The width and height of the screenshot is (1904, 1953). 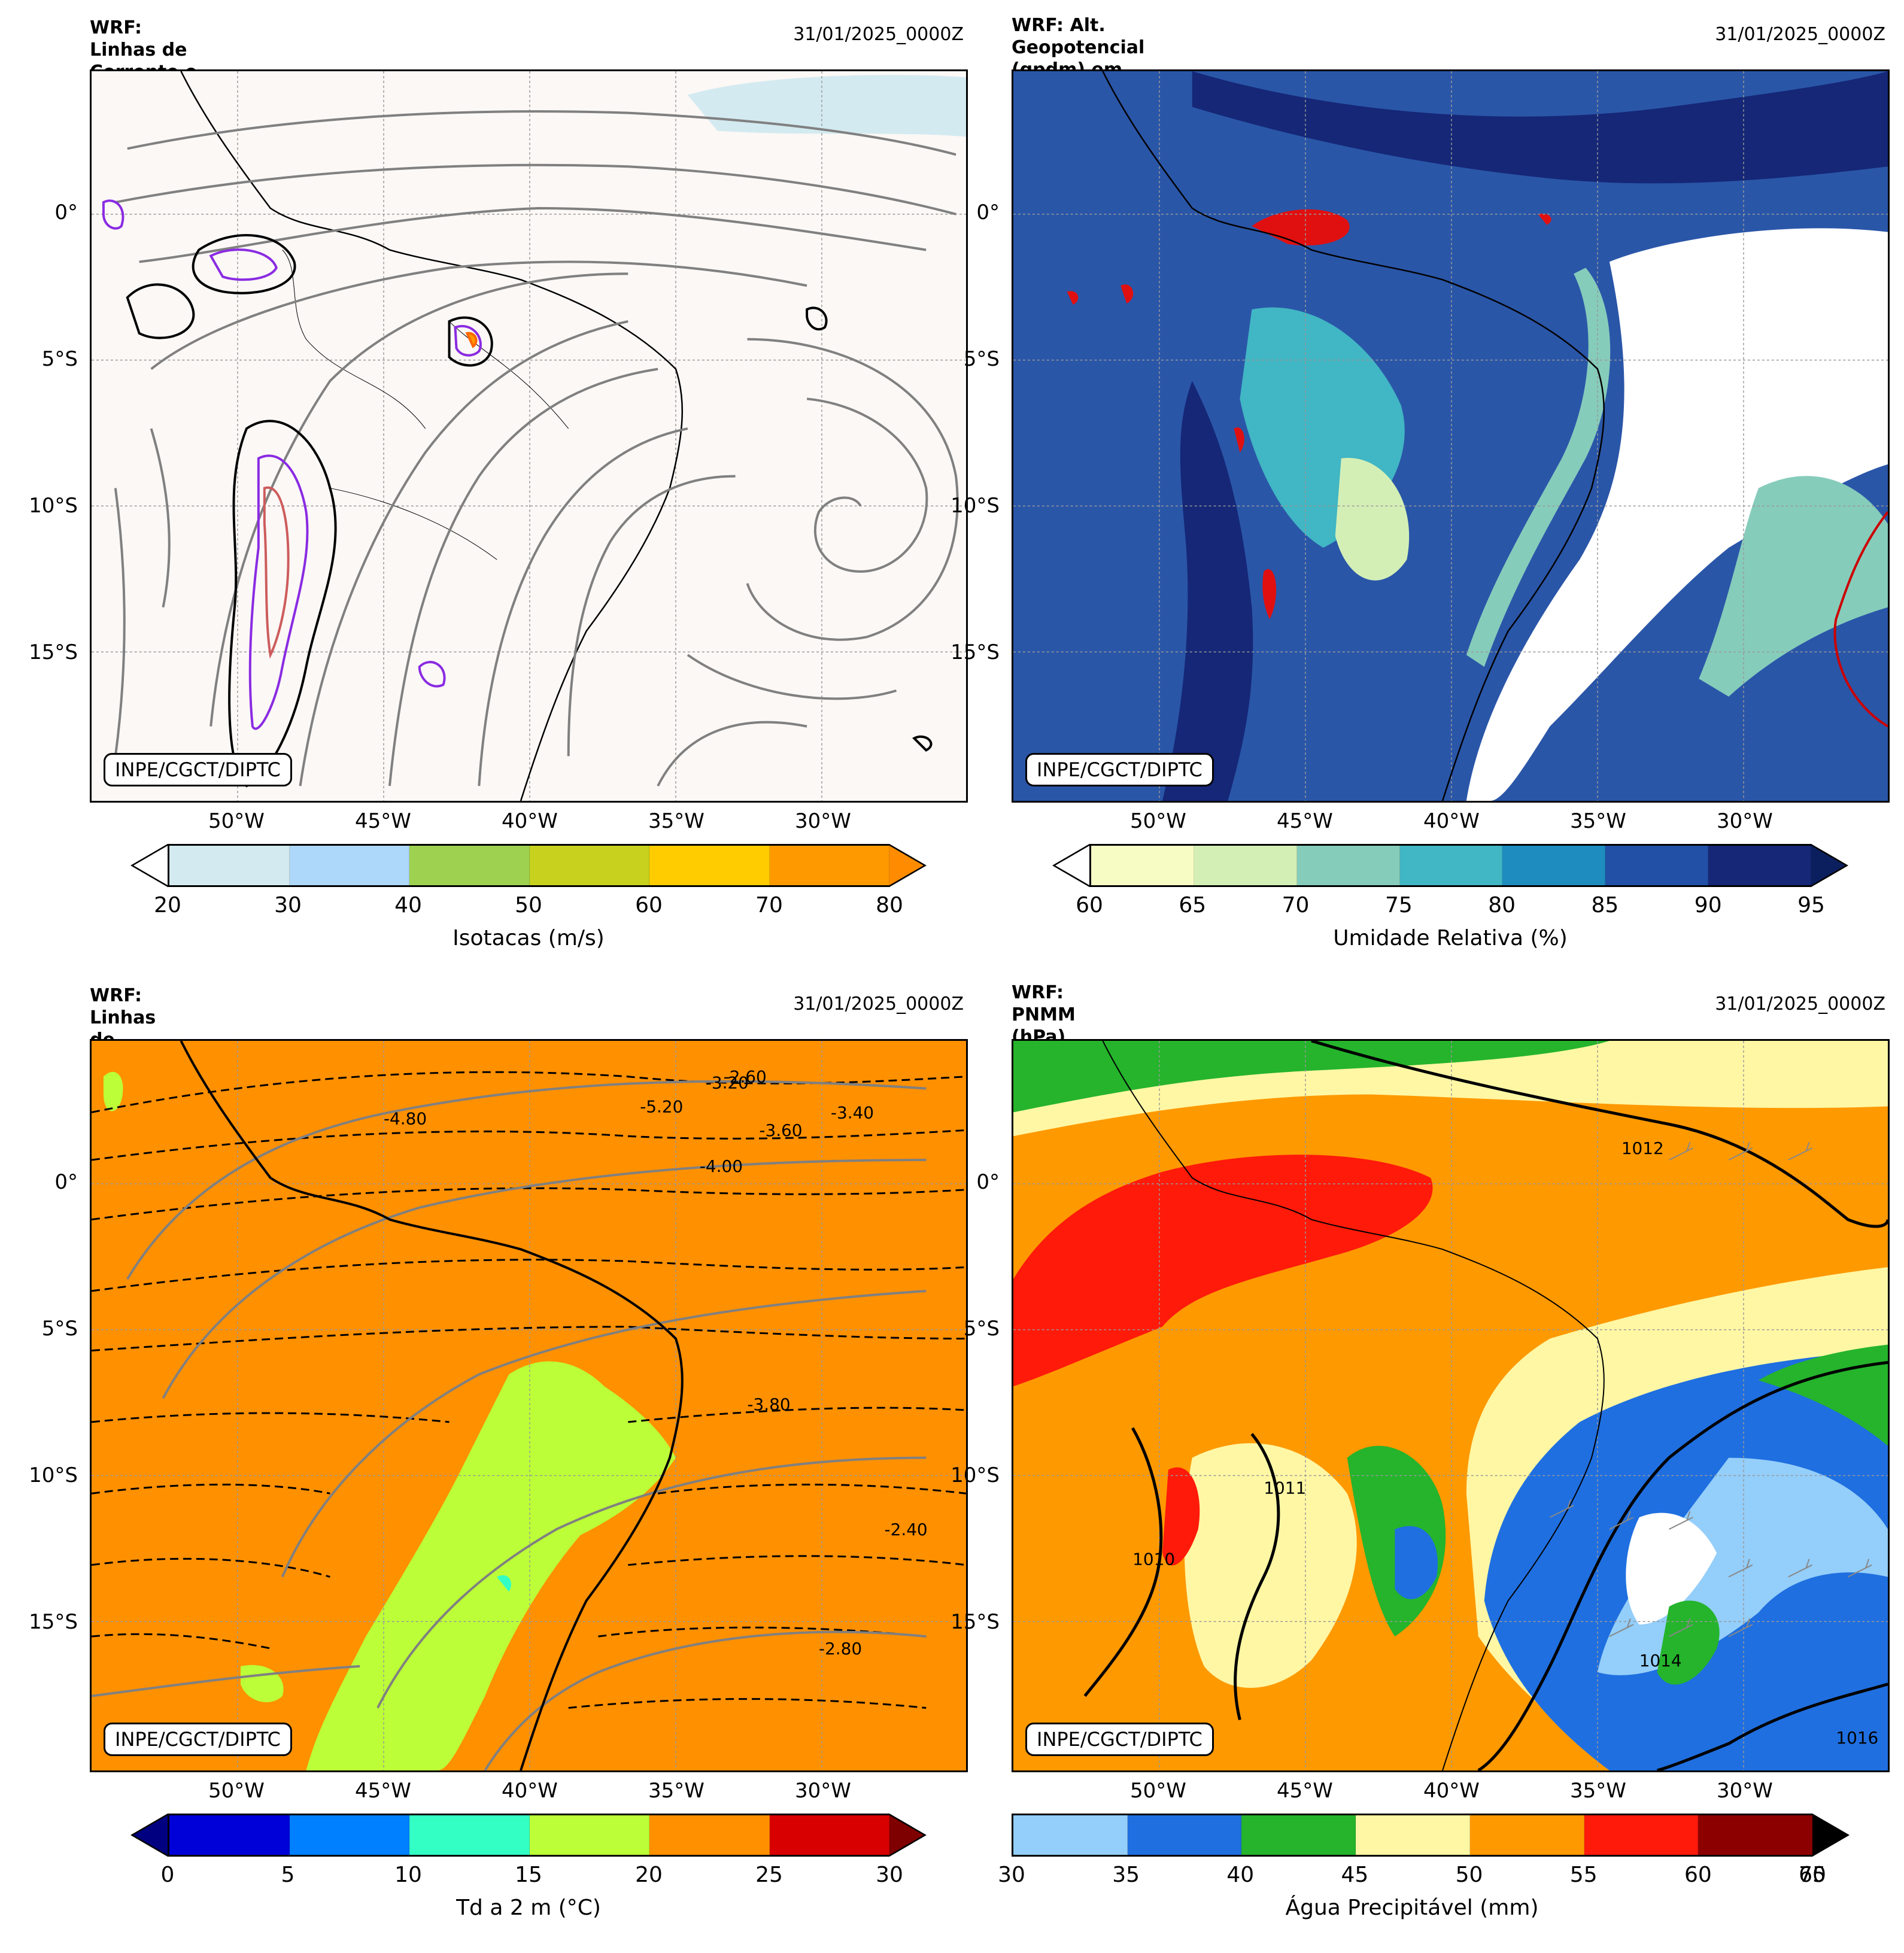 What do you see at coordinates (1642, 1148) in the screenshot?
I see `isobar-label: 1012` at bounding box center [1642, 1148].